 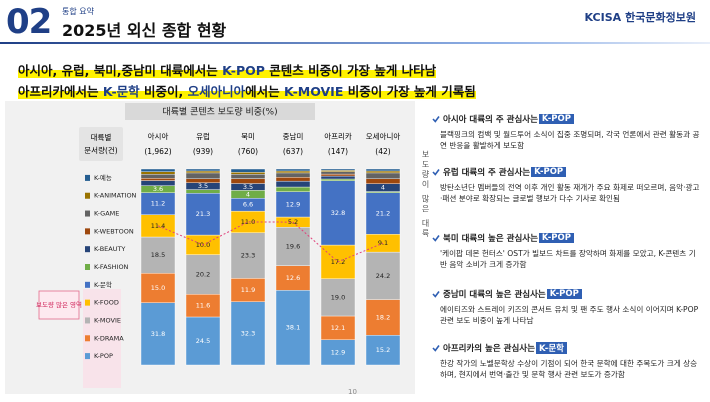 I want to click on data-label: 19.0, so click(x=338, y=297).